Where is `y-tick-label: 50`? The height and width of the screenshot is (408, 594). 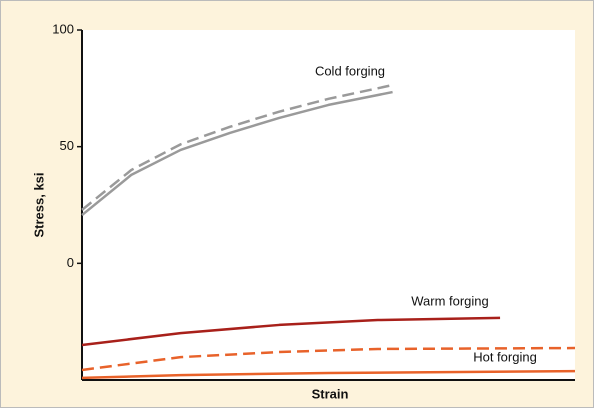 y-tick-label: 50 is located at coordinates (67, 145).